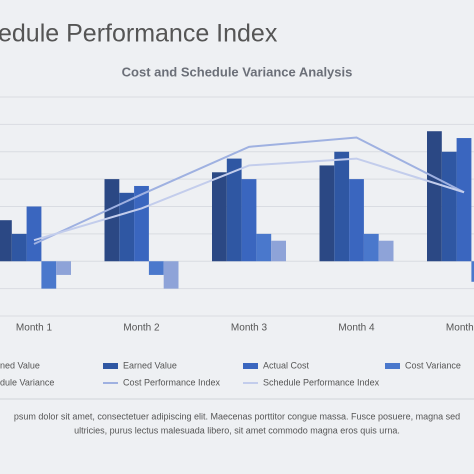 The image size is (474, 474). Describe the element at coordinates (141, 328) in the screenshot. I see `x-tick-label: Month 2` at that location.